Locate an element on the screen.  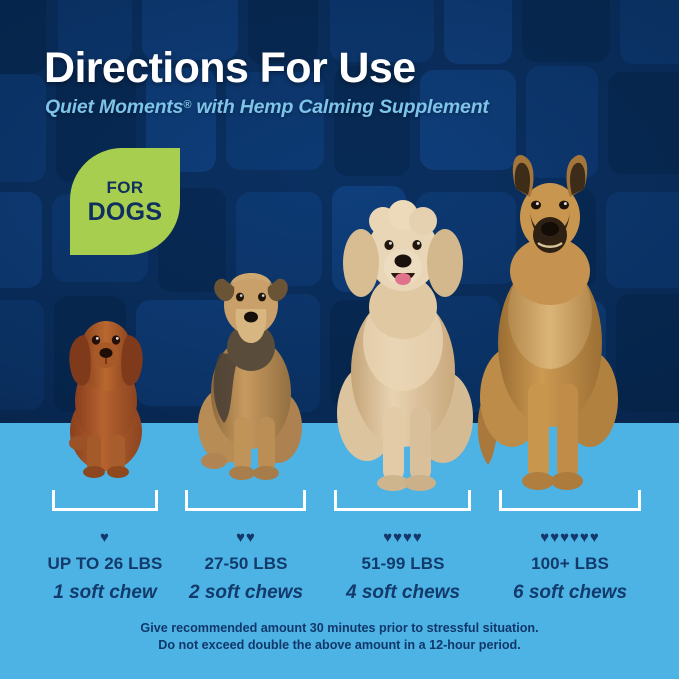
registered-trademark-icon: ® is located at coordinates (187, 105).